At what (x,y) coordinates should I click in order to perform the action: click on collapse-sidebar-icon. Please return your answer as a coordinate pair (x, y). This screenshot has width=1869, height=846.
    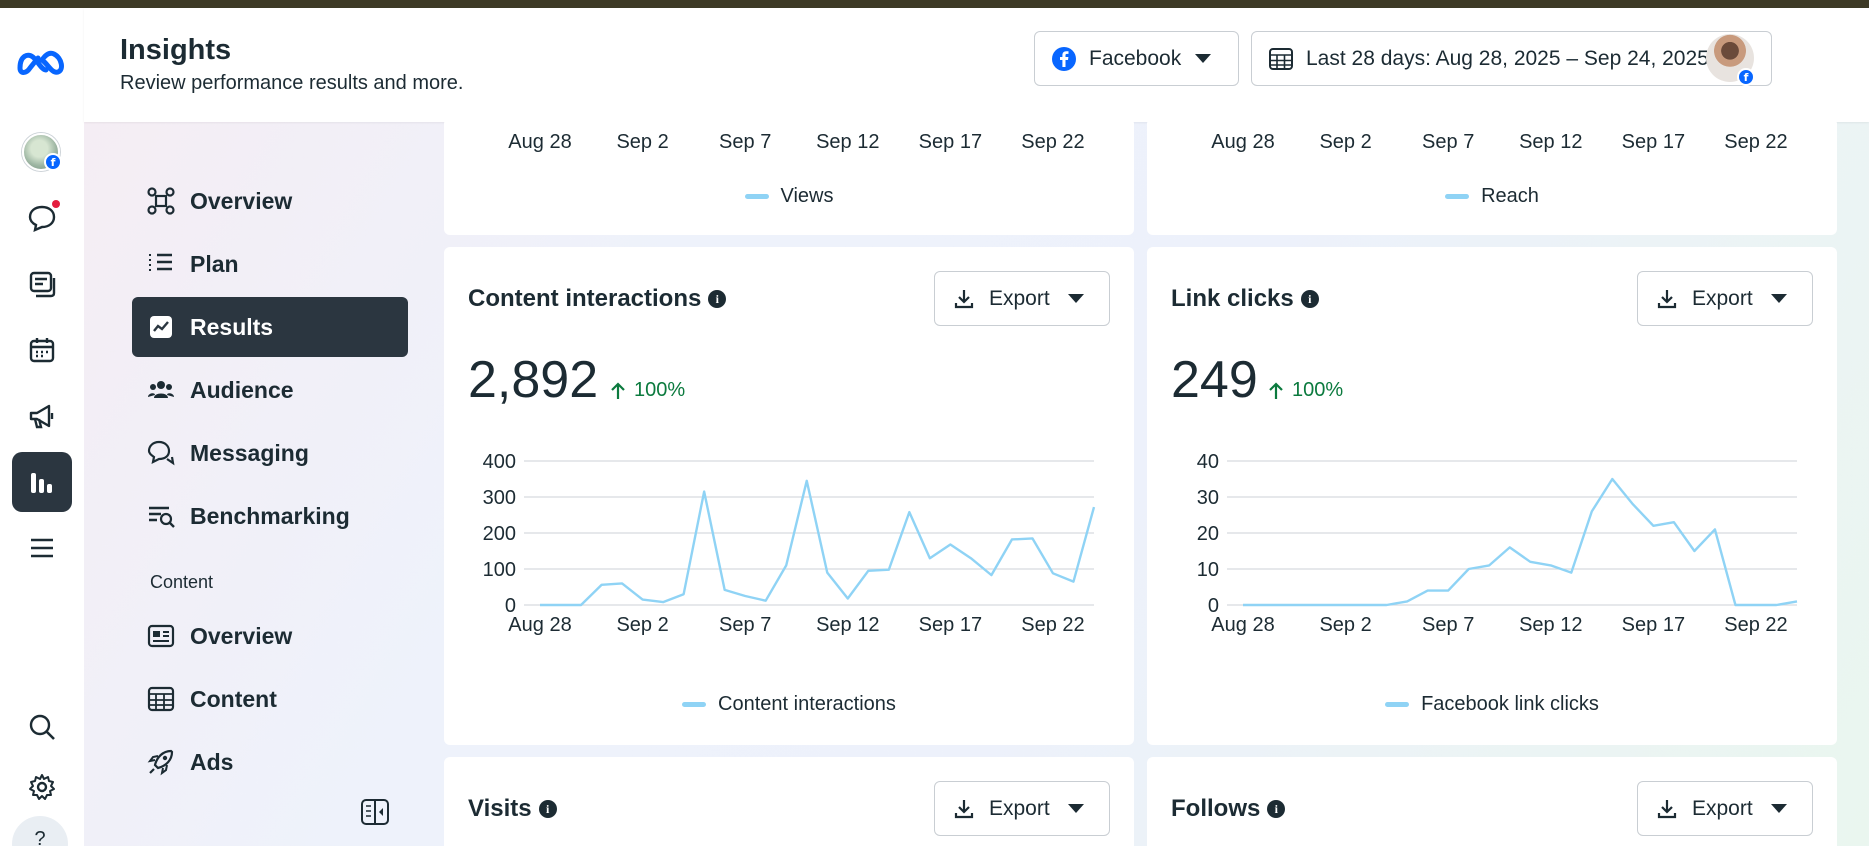
    Looking at the image, I should click on (375, 812).